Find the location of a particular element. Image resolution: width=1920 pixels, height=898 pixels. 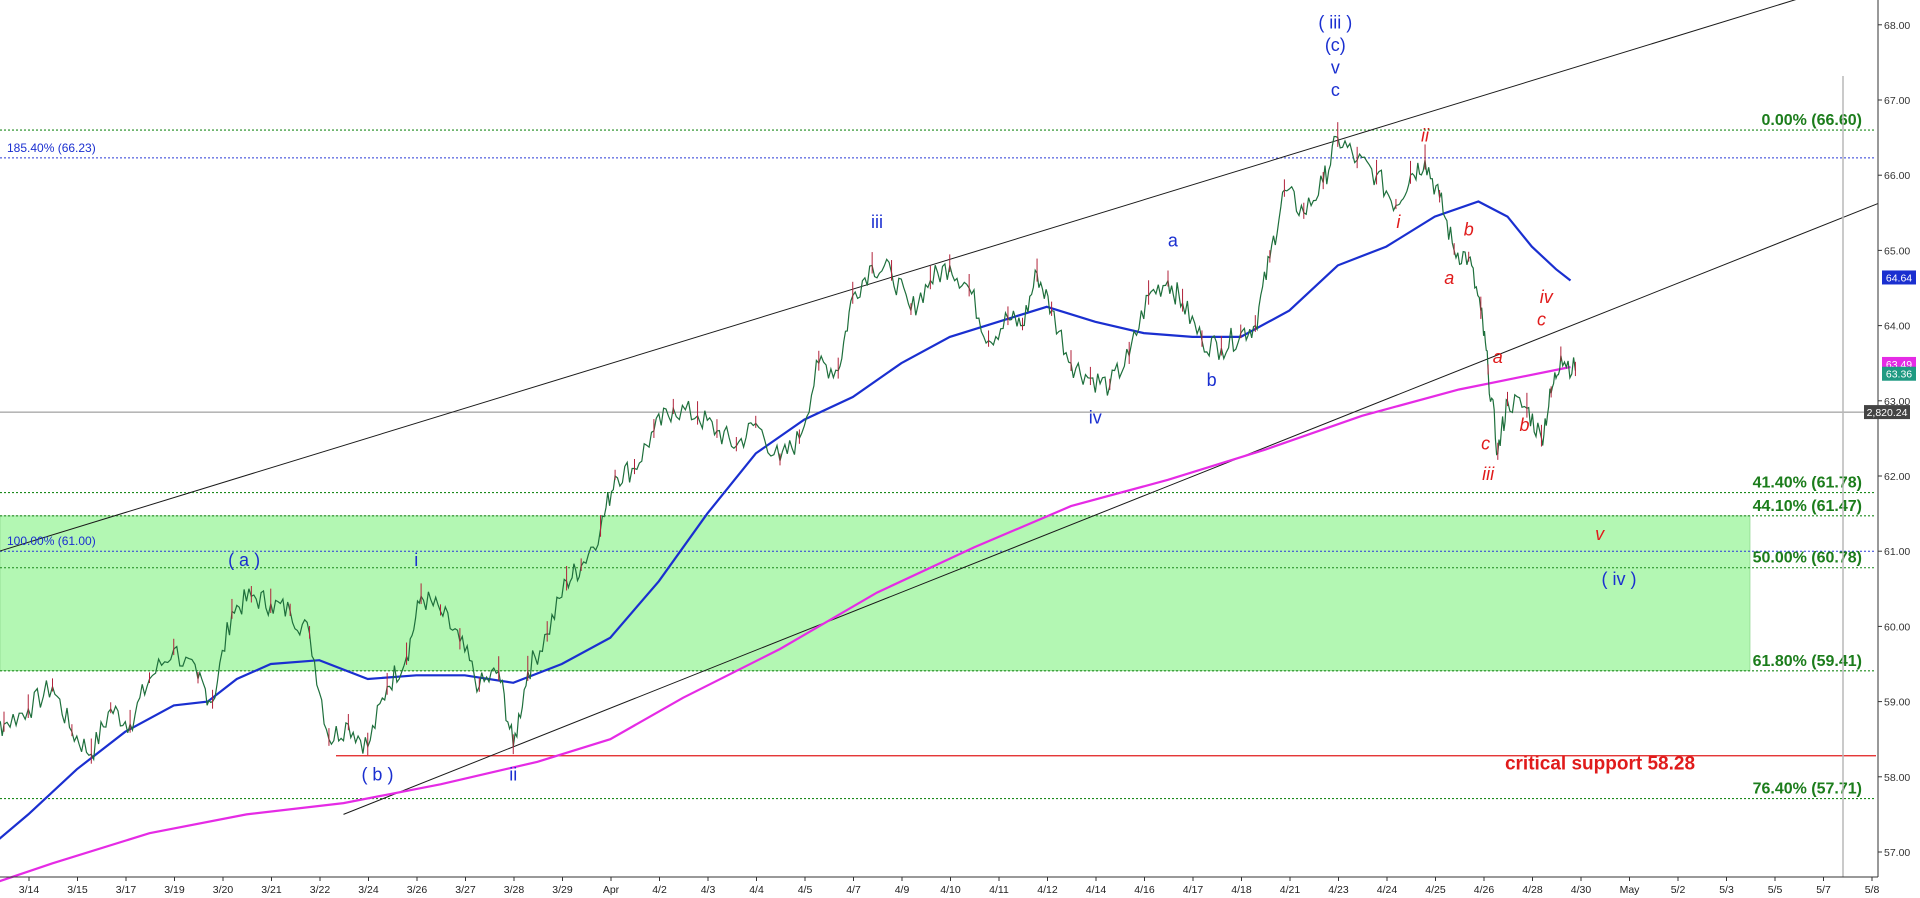

time-axis-label: 3/19 is located at coordinates (174, 890).